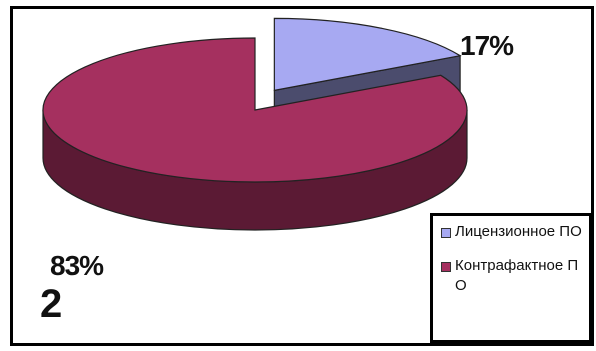  I want to click on legend-swatch-licensed, so click(446, 233).